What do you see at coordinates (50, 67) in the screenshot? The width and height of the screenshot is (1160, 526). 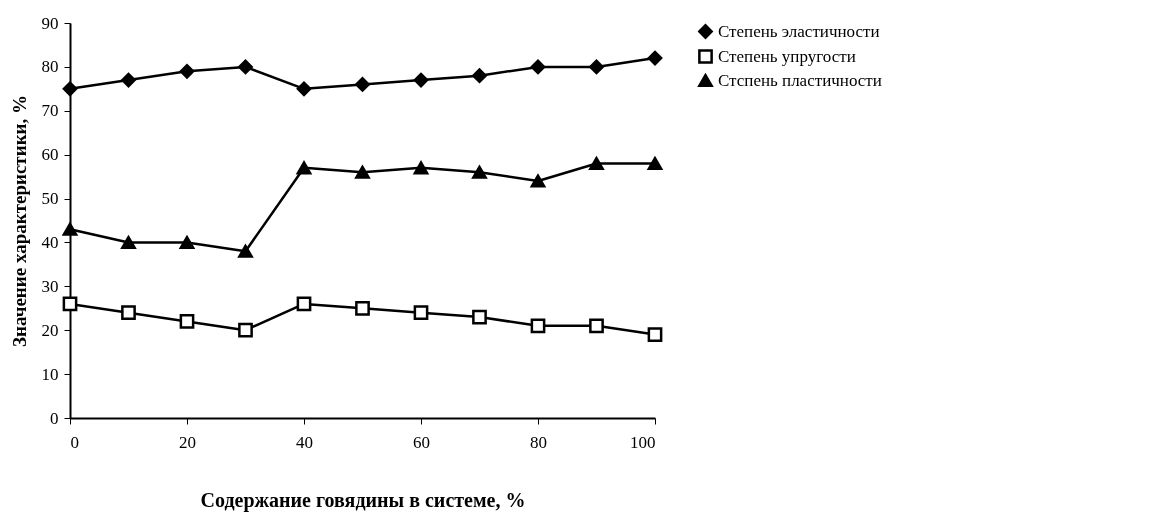 I see `y-tick-label: 80` at bounding box center [50, 67].